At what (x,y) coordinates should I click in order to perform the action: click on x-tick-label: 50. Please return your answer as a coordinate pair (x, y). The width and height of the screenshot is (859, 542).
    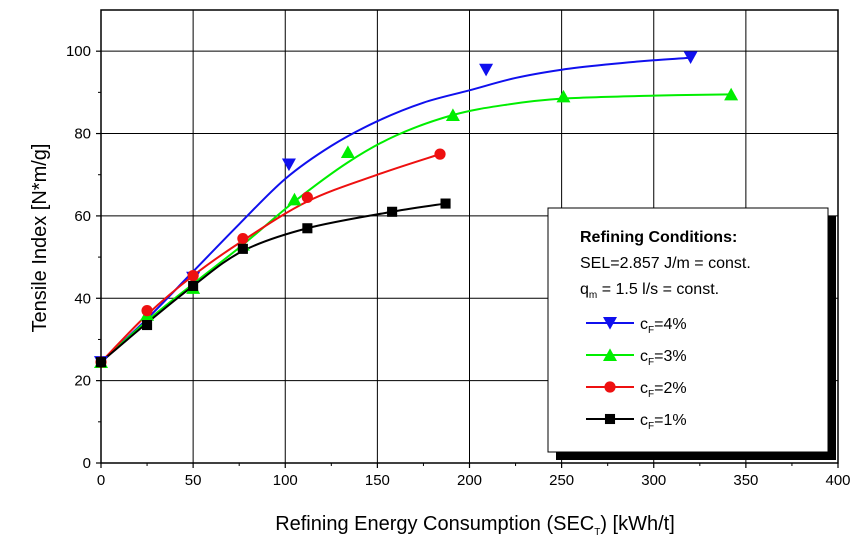
    Looking at the image, I should click on (193, 480).